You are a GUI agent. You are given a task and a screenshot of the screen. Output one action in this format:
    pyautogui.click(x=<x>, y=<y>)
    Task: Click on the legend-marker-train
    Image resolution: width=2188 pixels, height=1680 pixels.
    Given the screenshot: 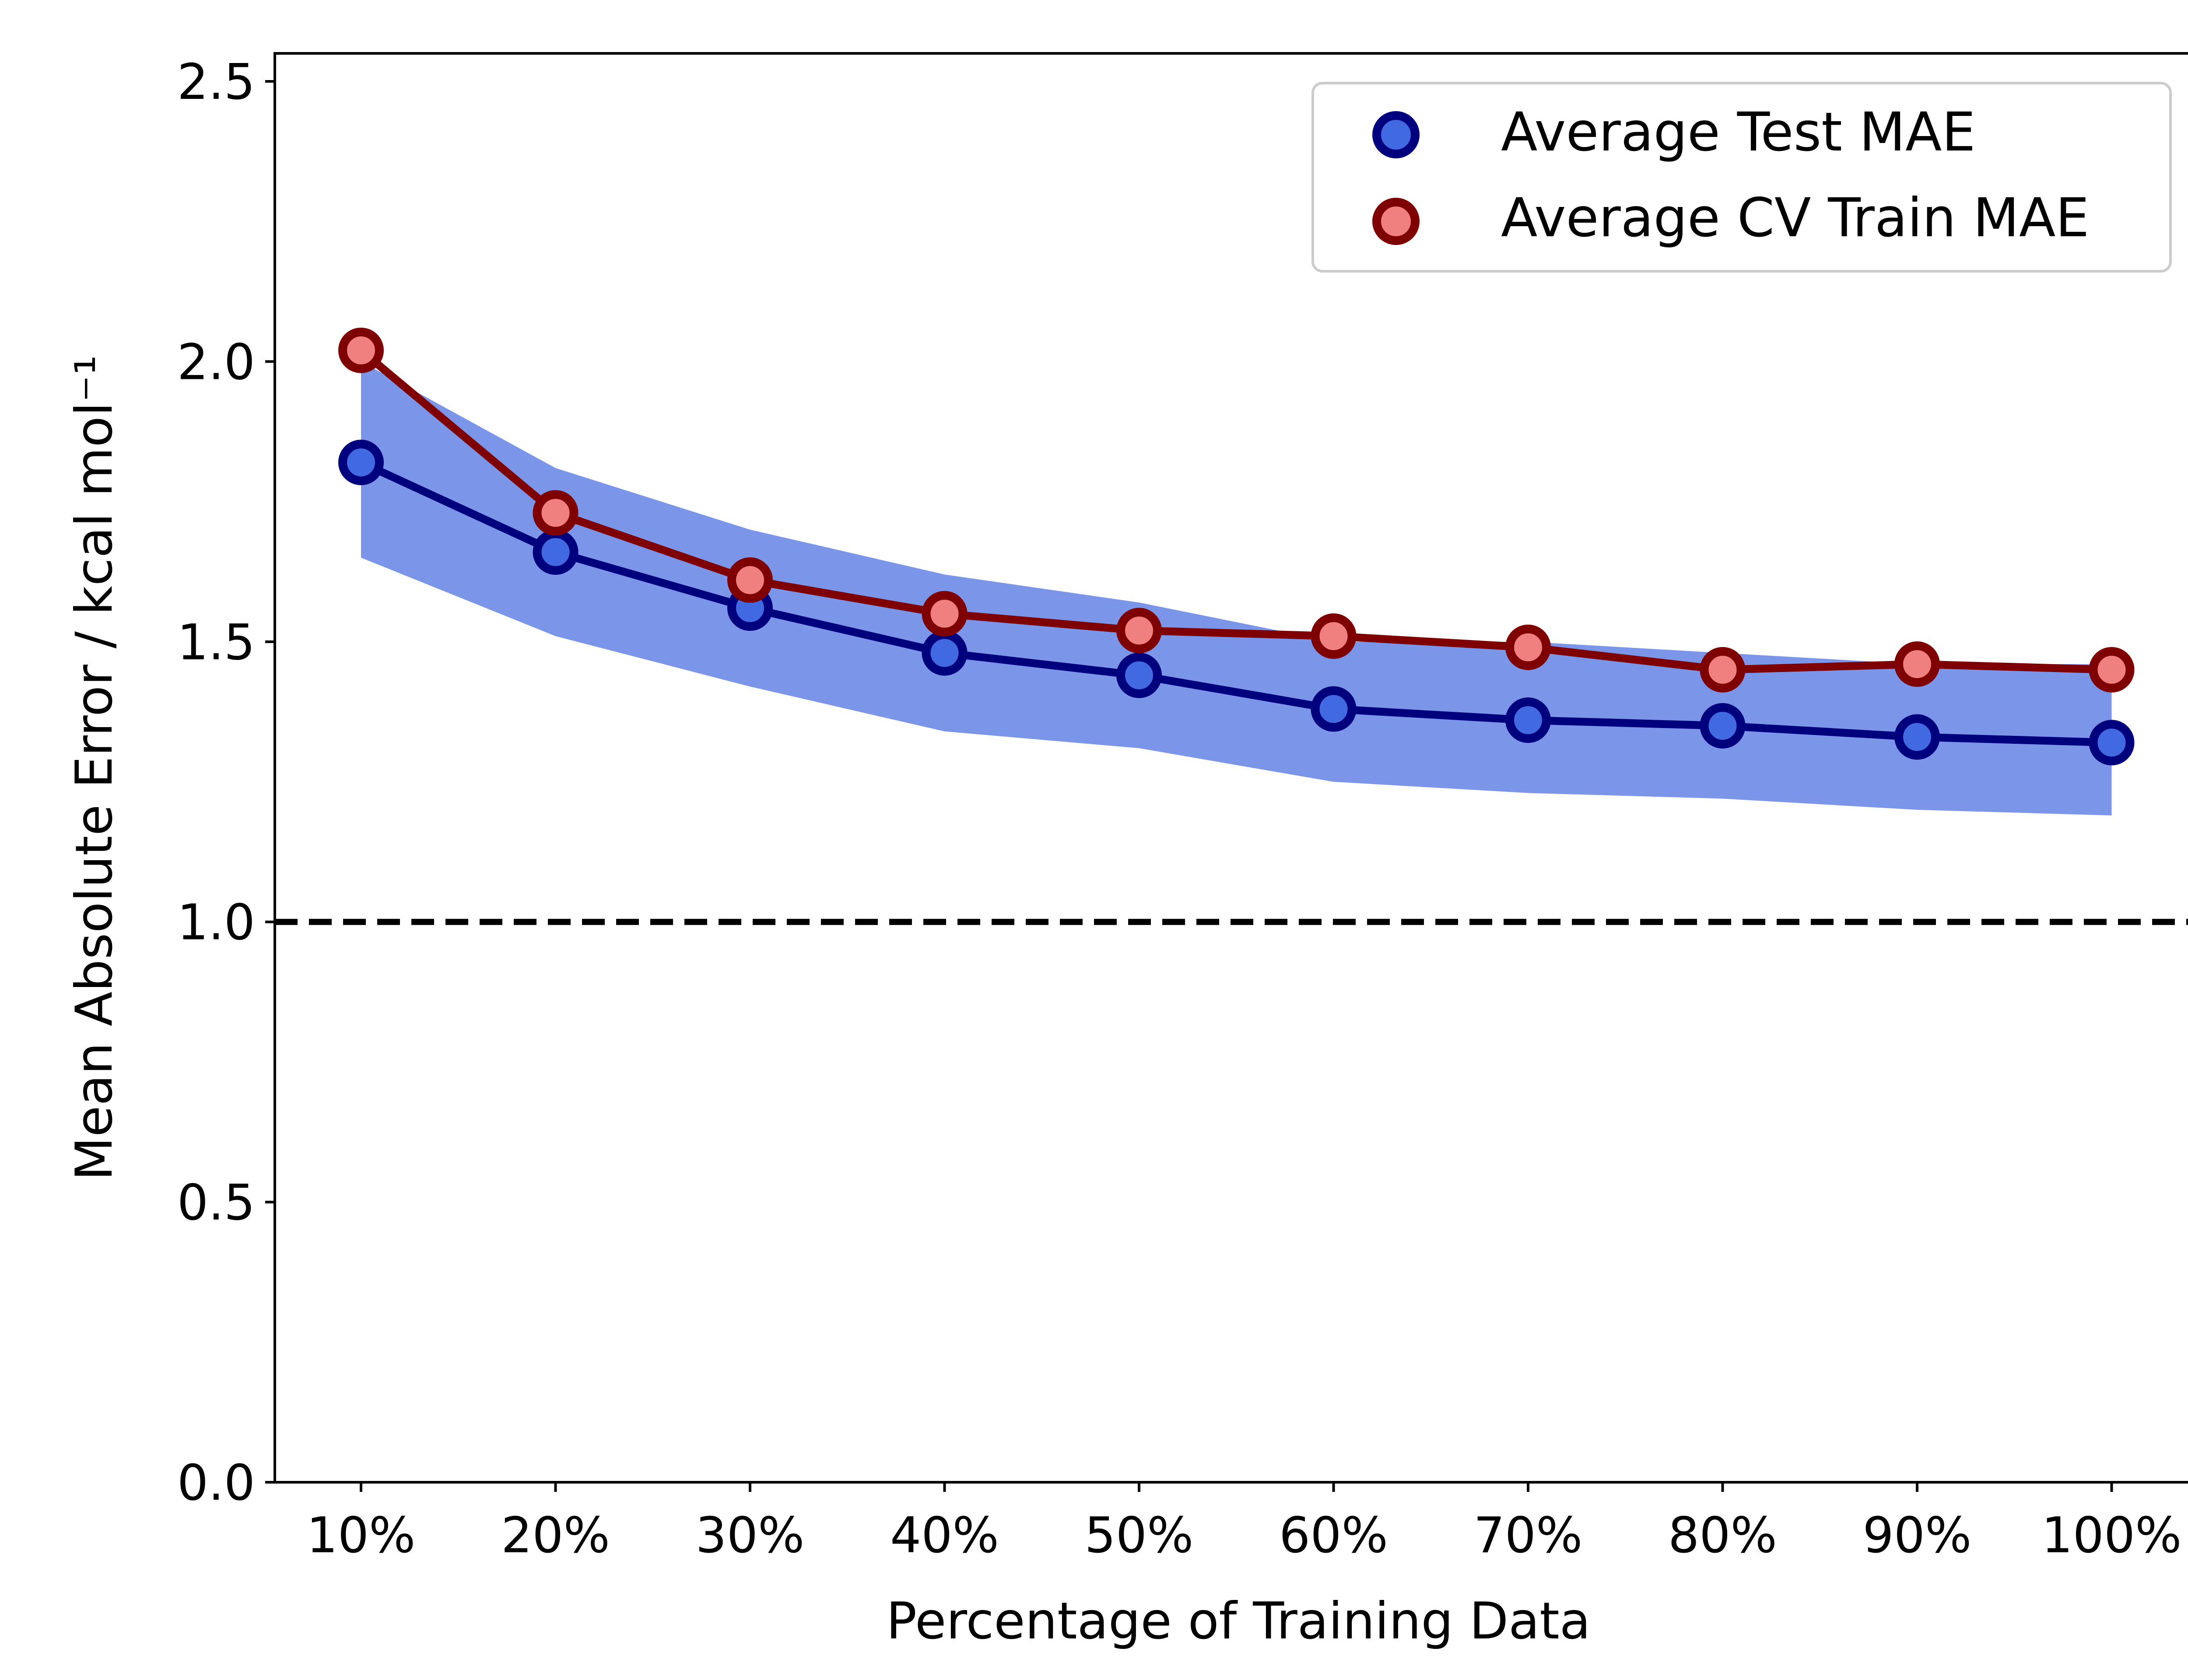 What is the action you would take?
    pyautogui.click(x=1396, y=221)
    